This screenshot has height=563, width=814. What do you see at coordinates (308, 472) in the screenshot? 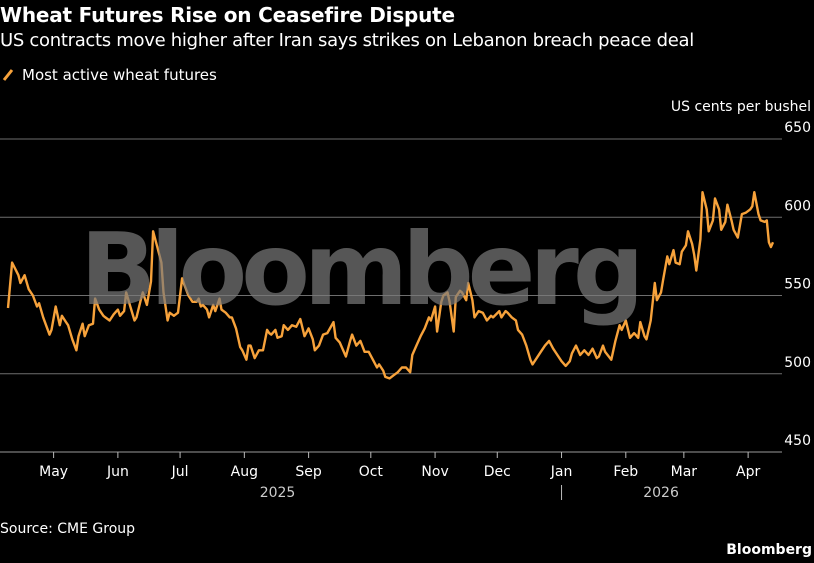
I see `x-tick-label: Sep` at bounding box center [308, 472].